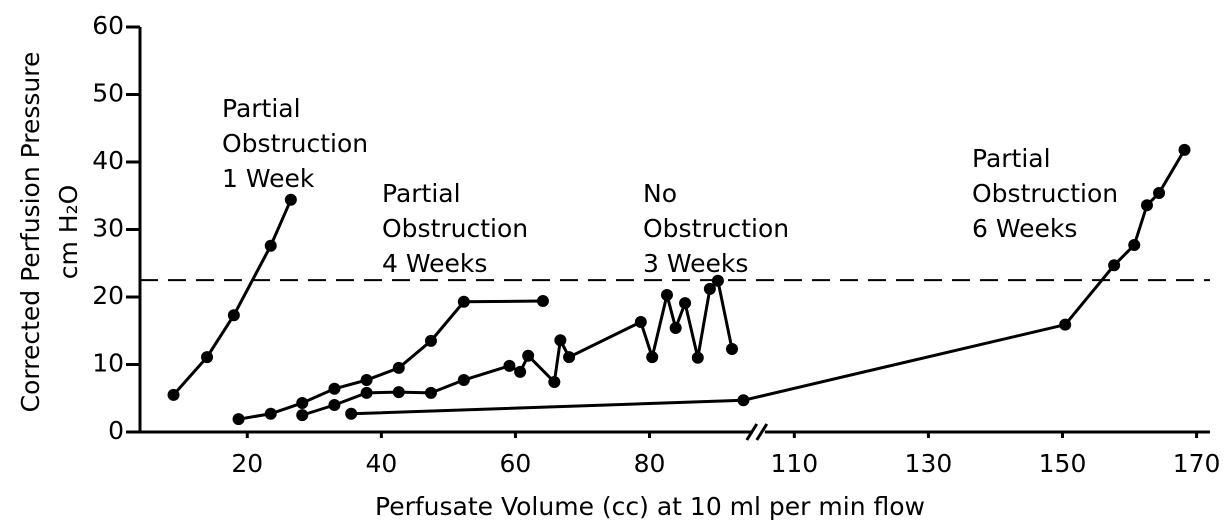 This screenshot has width=1224, height=525. I want to click on x-tick-label: 40, so click(381, 463).